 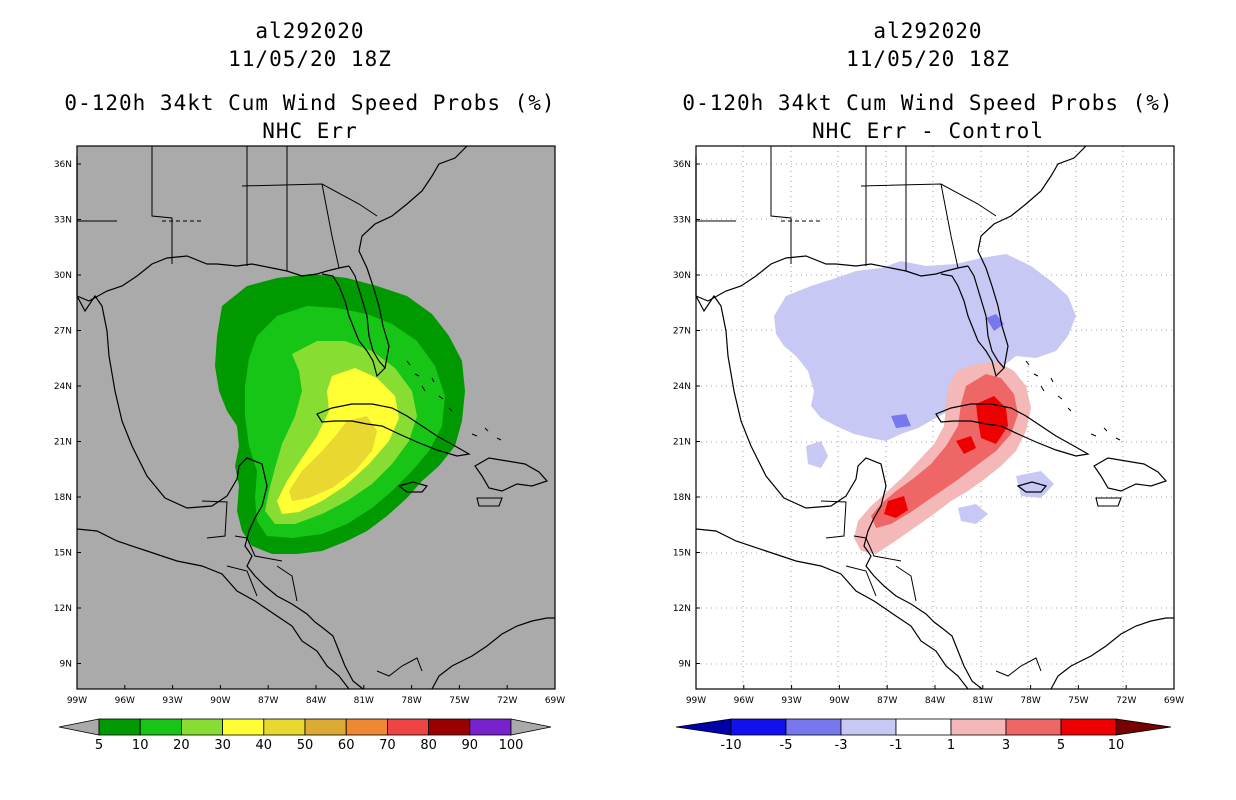 I want to click on right-colorbar: -10 -5 -3 -1 1 3 5 10, so click(x=923, y=735).